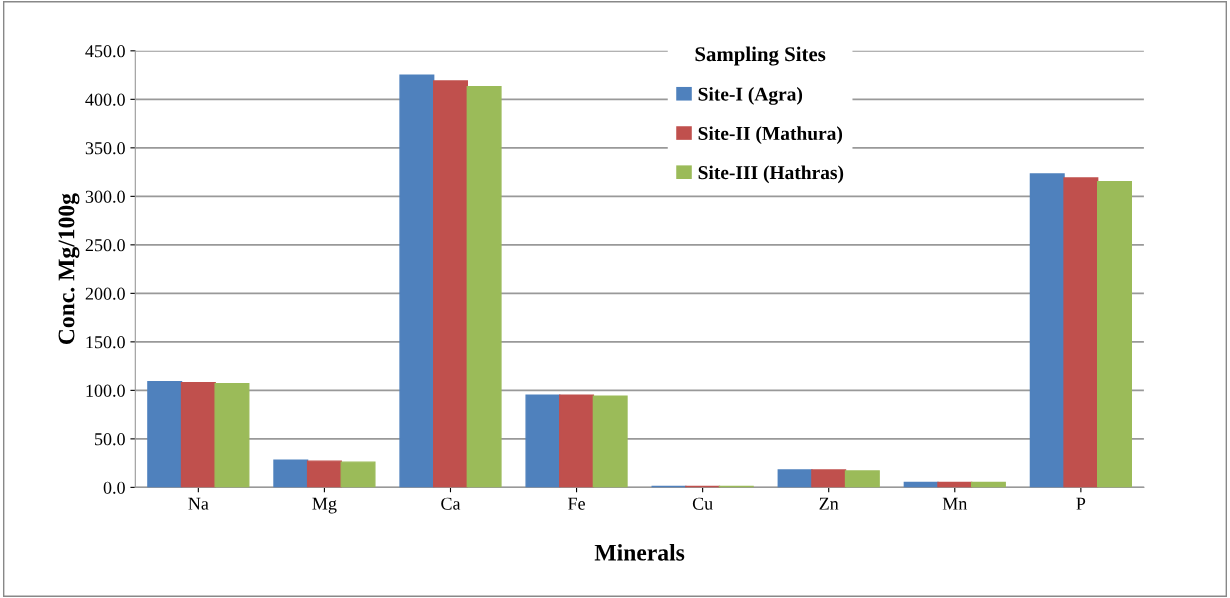 This screenshot has height=598, width=1230. I want to click on legend-title: Sampling Sites, so click(760, 56).